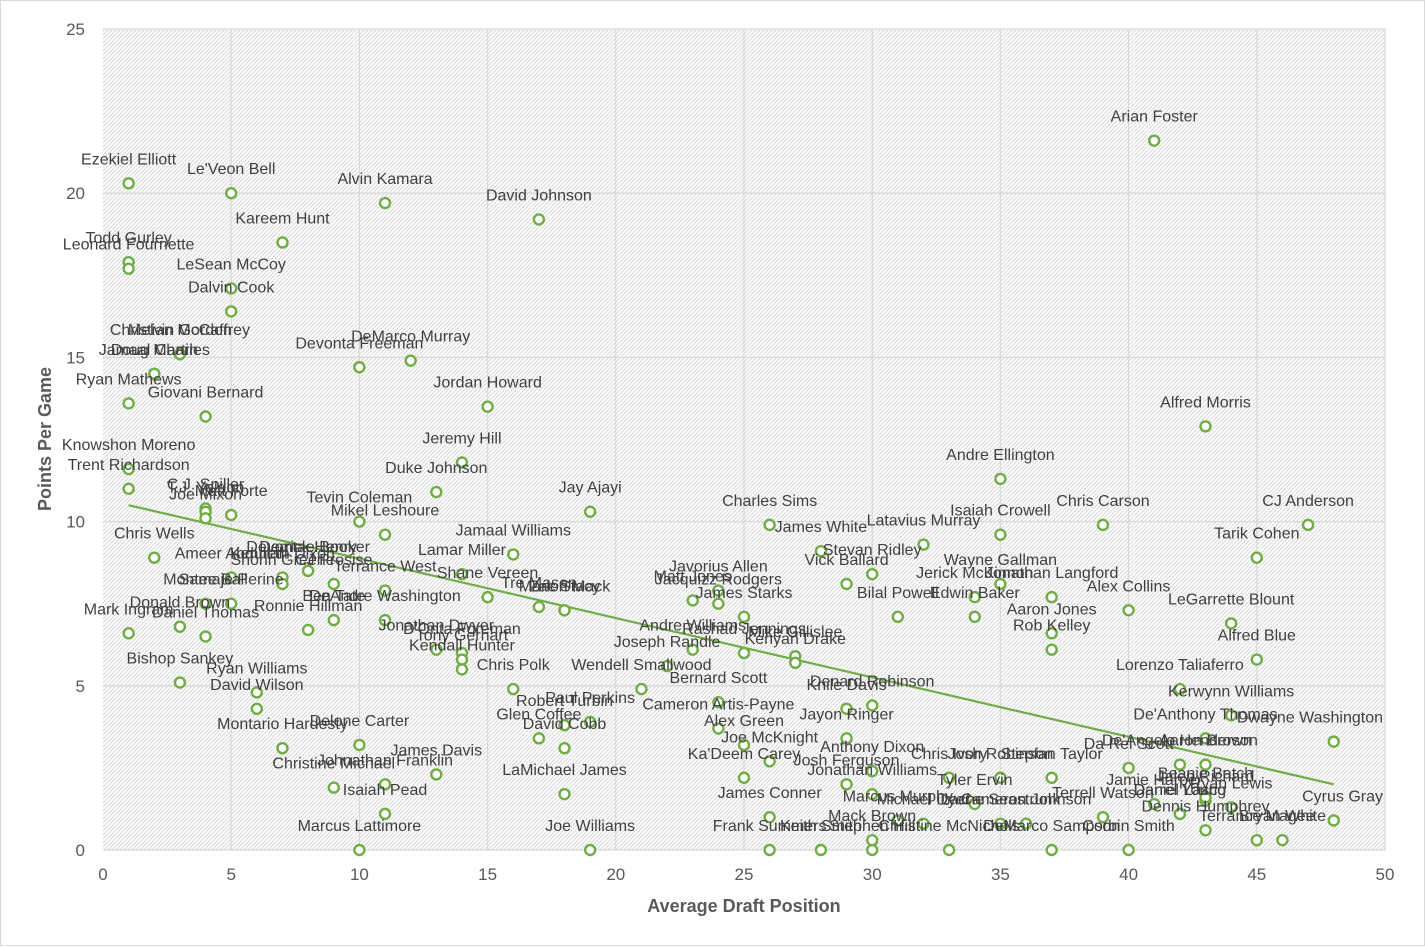 The height and width of the screenshot is (947, 1425). I want to click on point-label: Christine Michael, so click(333, 764).